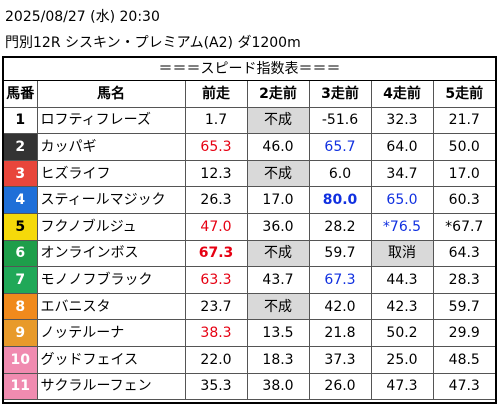 Image resolution: width=501 pixels, height=407 pixels. I want to click on table-row: 9 ノッテルーナ 38.3 13.5 21.8 50.2 29.9, so click(249, 333).